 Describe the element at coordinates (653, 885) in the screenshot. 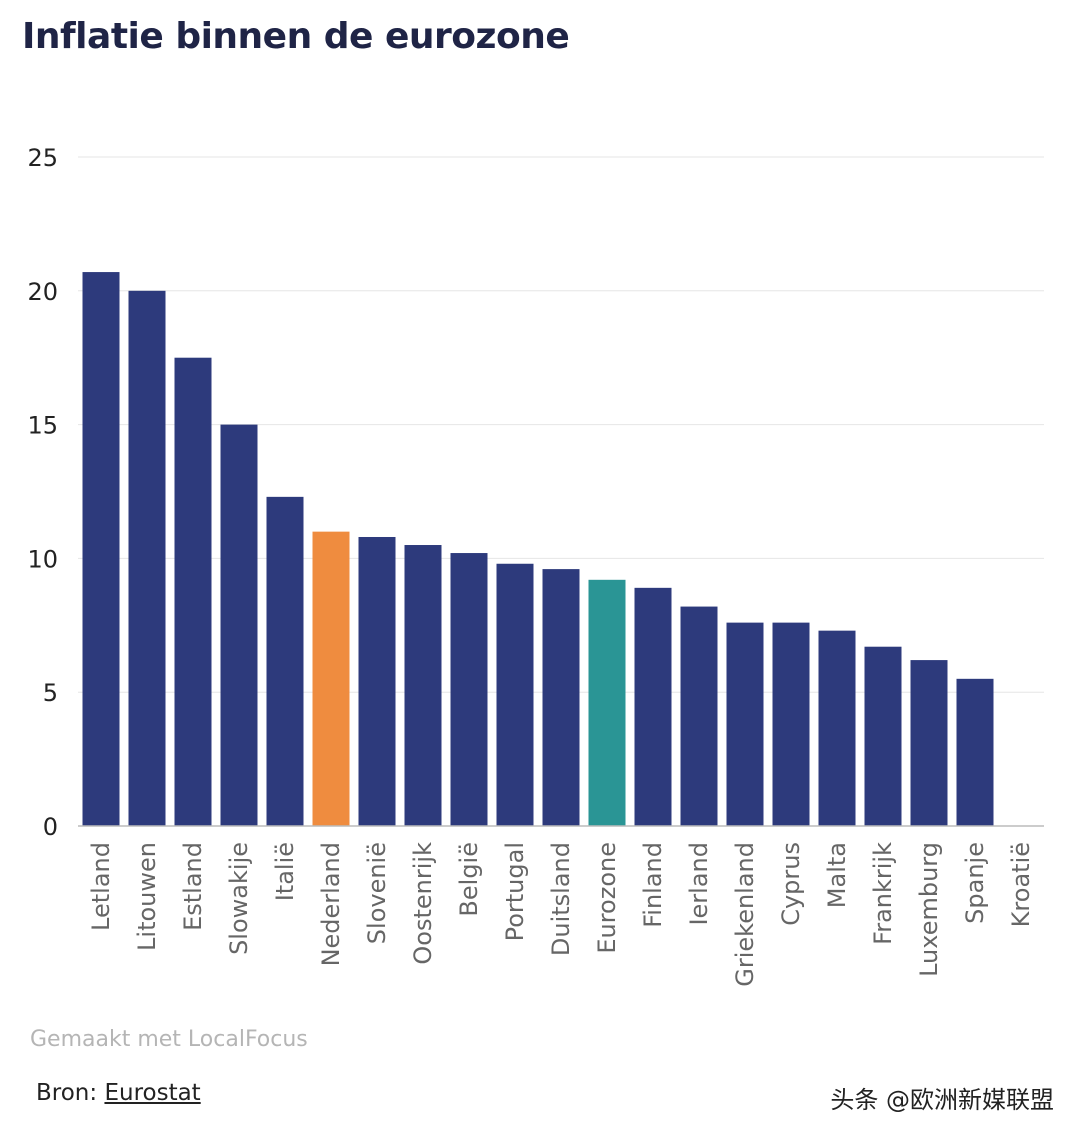

I see `x-tick-label: Finland` at that location.